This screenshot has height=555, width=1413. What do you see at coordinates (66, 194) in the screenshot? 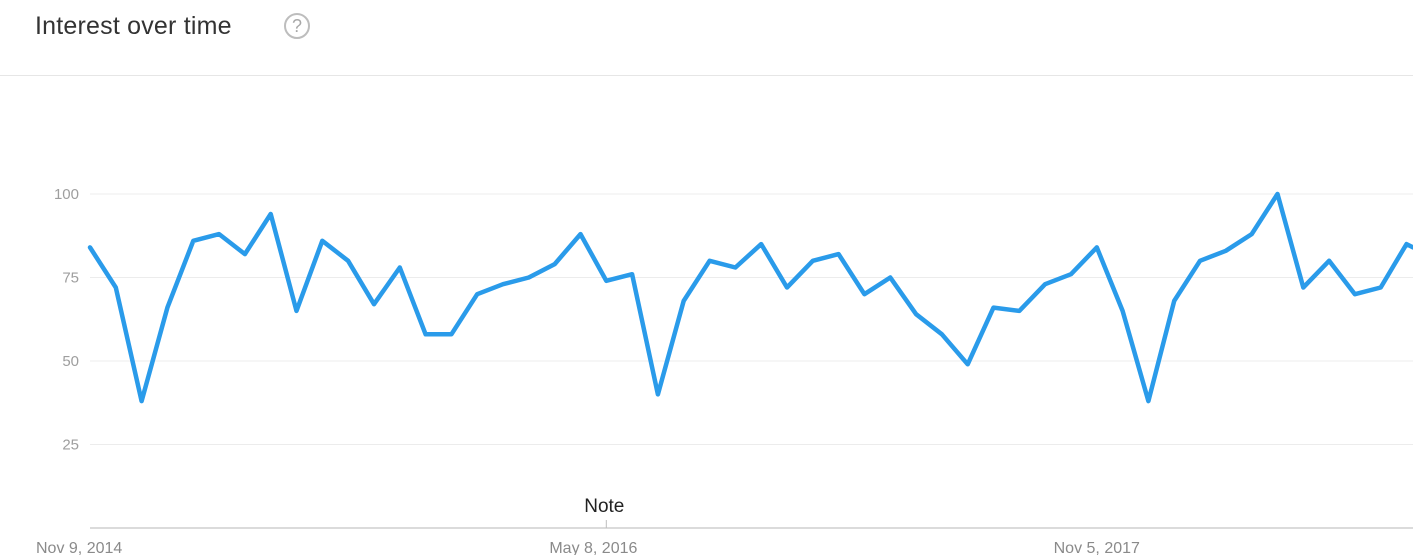
I see `y-tick-label-100: 100` at bounding box center [66, 194].